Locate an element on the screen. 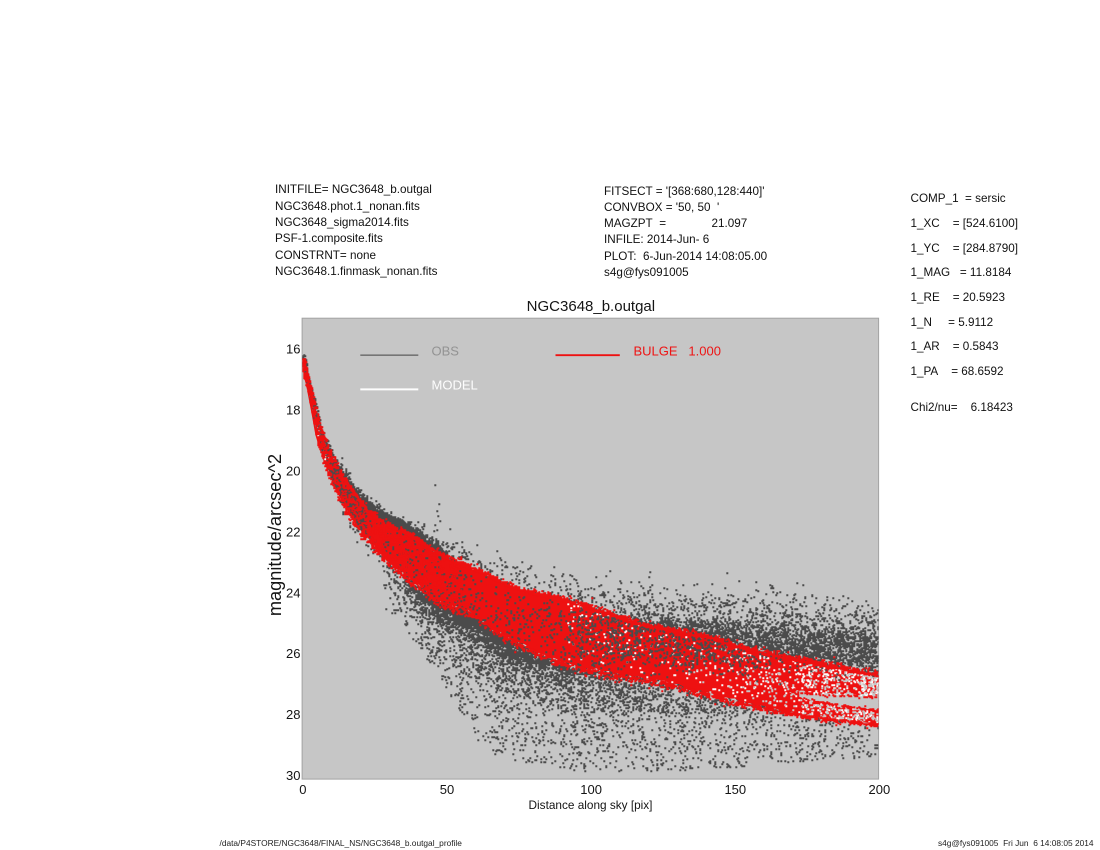 This screenshot has height=850, width=1100. svg-text: BULGE 1.000 is located at coordinates (677, 351).